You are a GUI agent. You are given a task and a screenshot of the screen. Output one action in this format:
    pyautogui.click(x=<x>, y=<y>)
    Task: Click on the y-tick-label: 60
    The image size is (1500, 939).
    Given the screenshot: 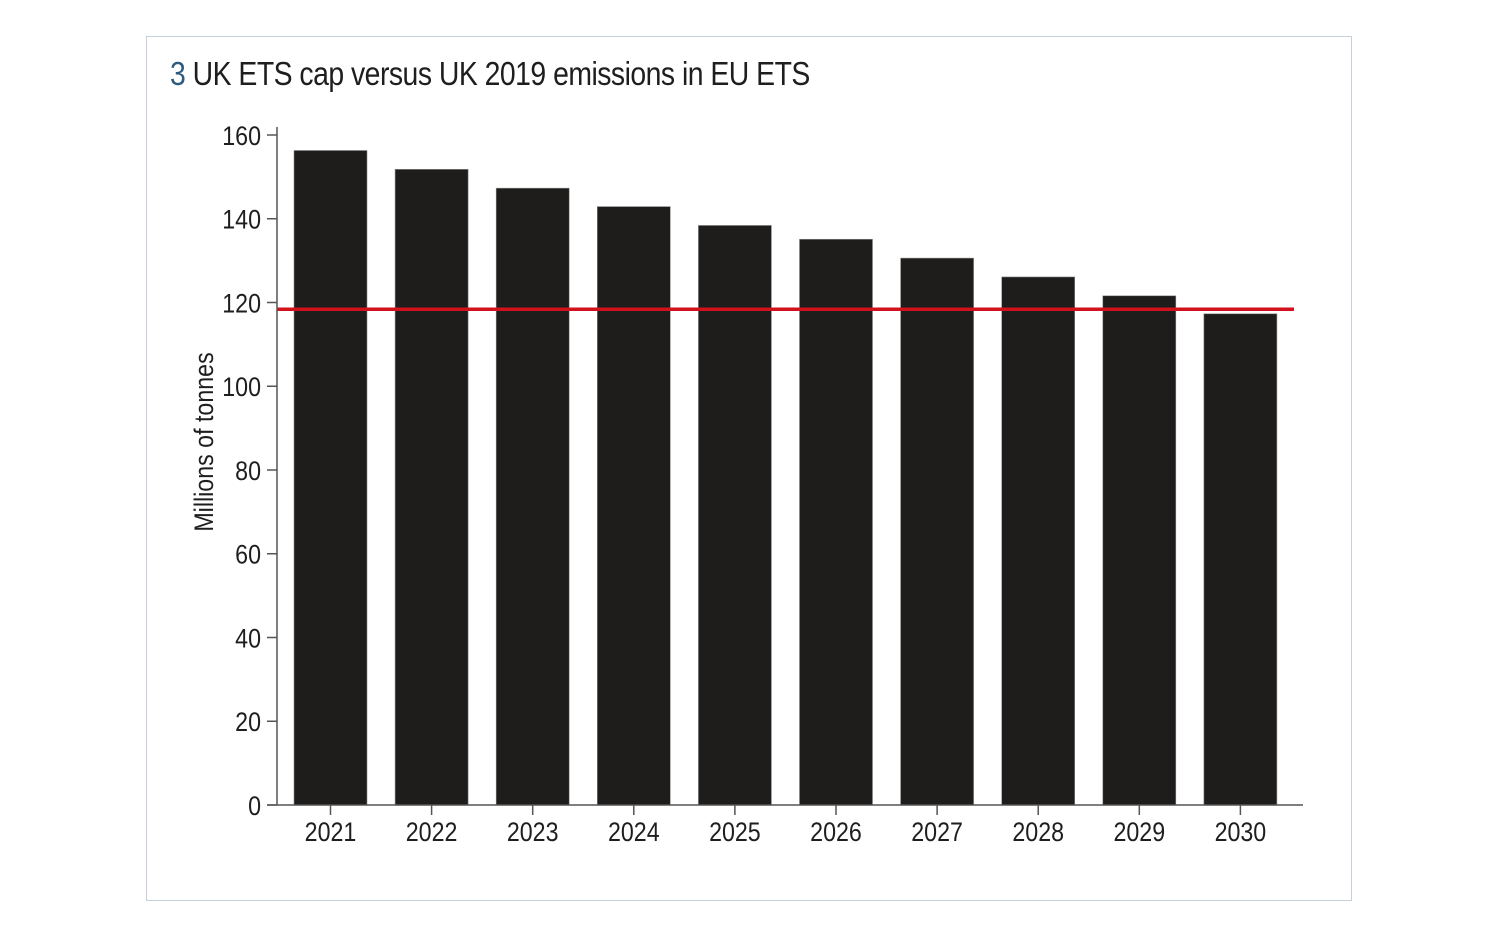 What is the action you would take?
    pyautogui.click(x=248, y=555)
    